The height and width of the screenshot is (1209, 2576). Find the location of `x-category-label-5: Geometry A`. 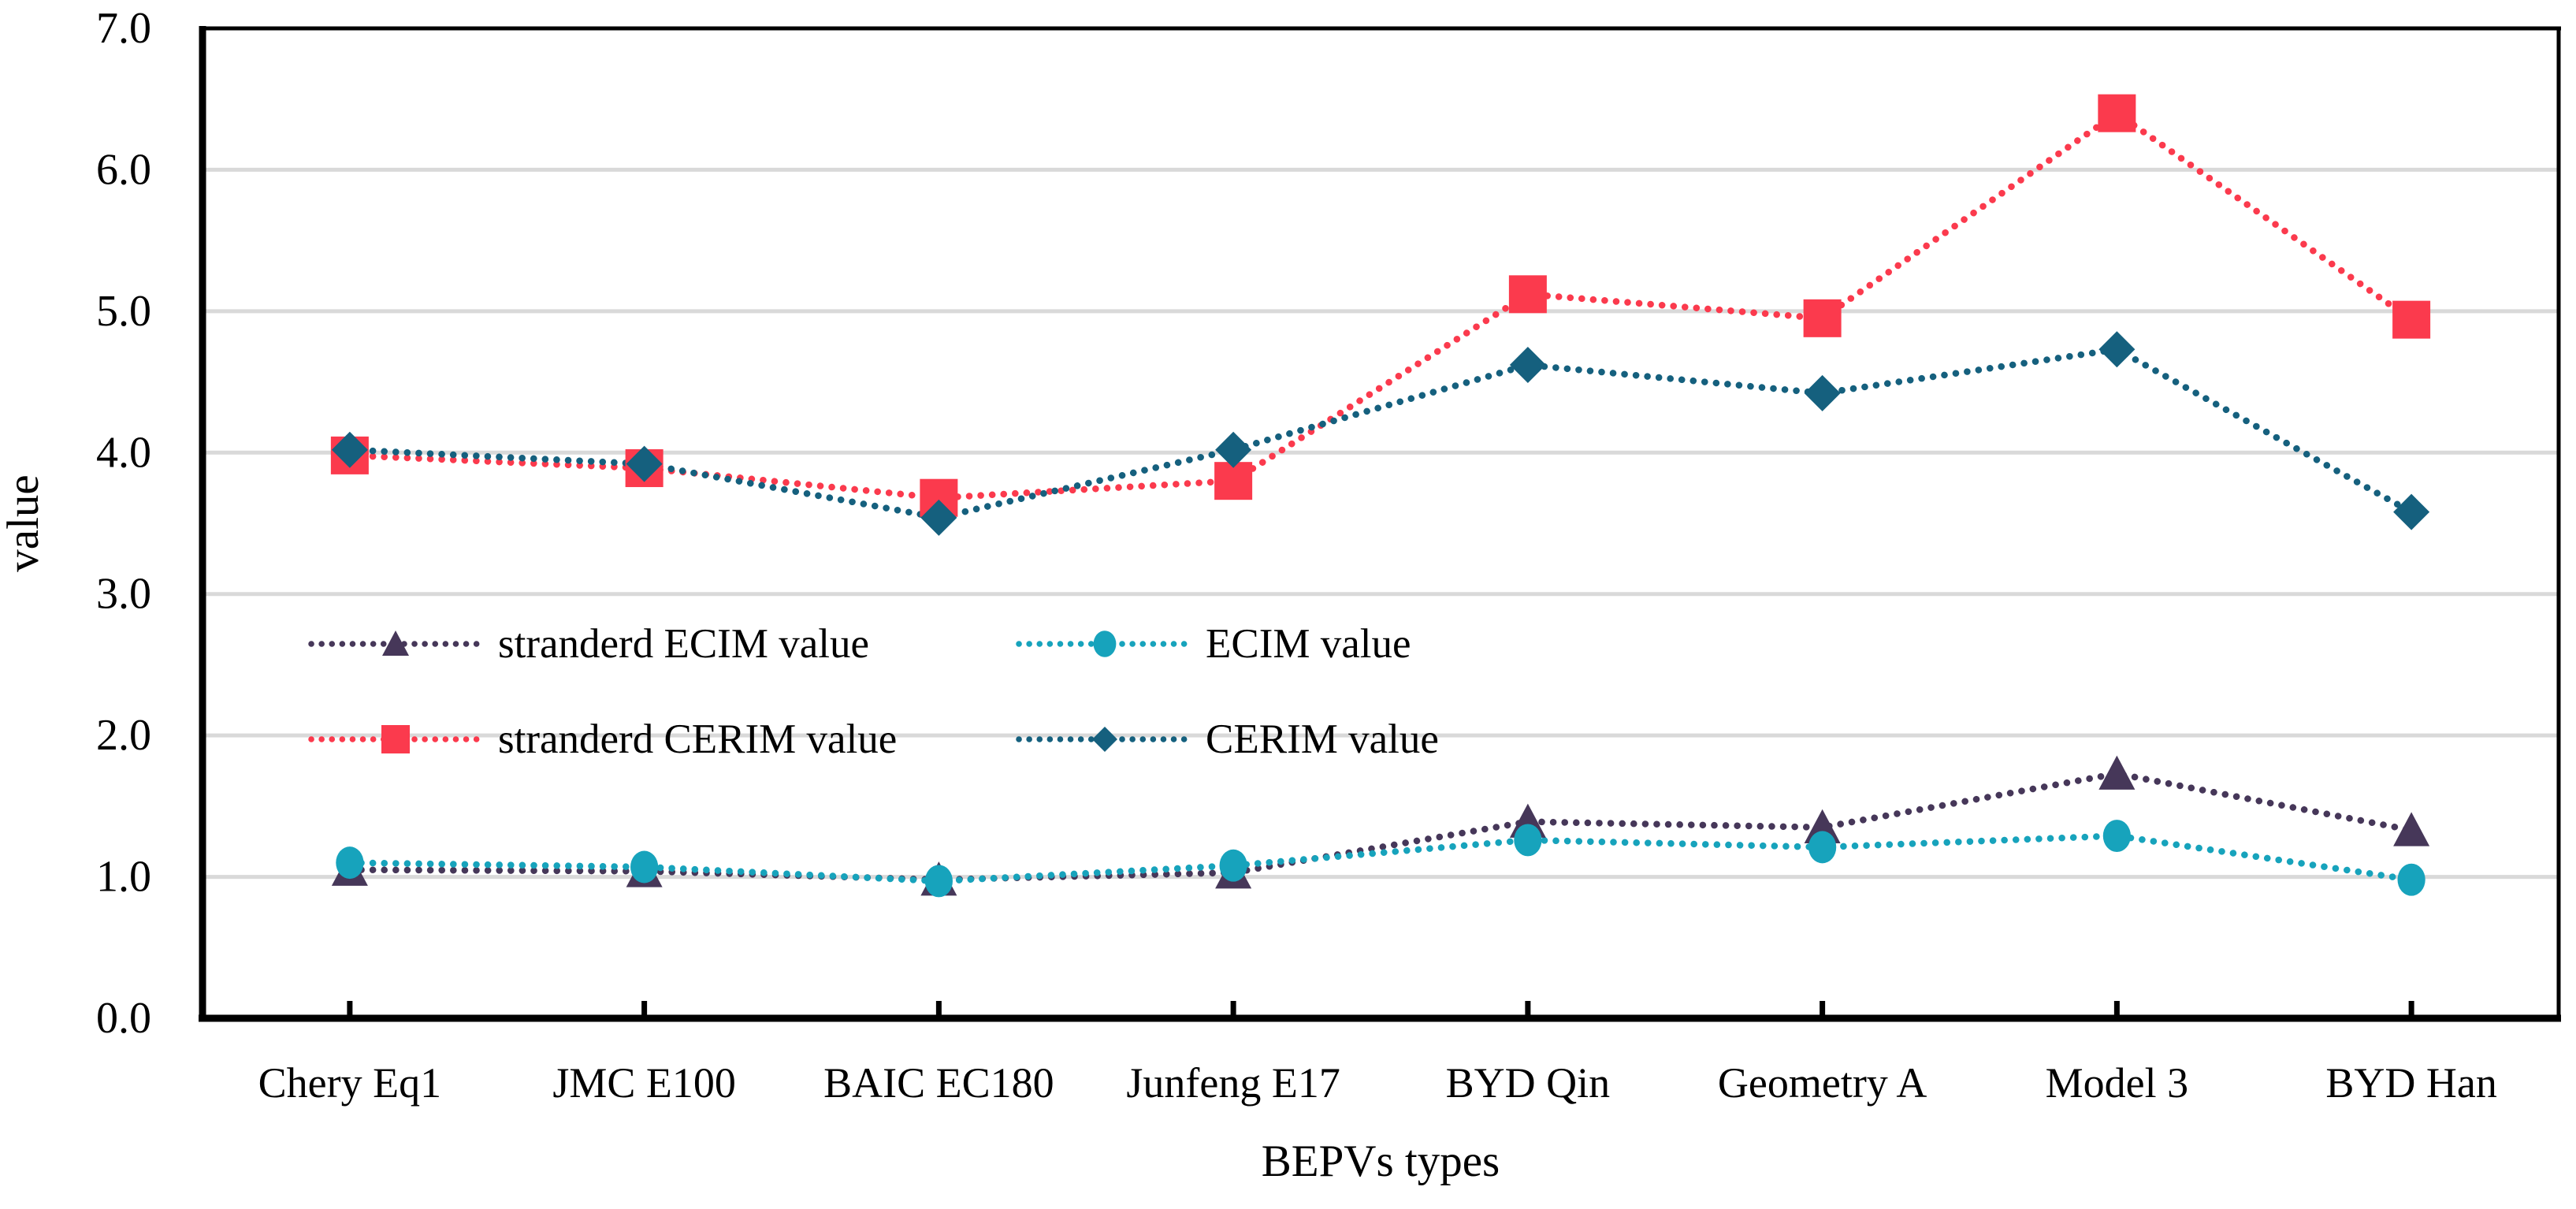

x-category-label-5: Geometry A is located at coordinates (1822, 1083).